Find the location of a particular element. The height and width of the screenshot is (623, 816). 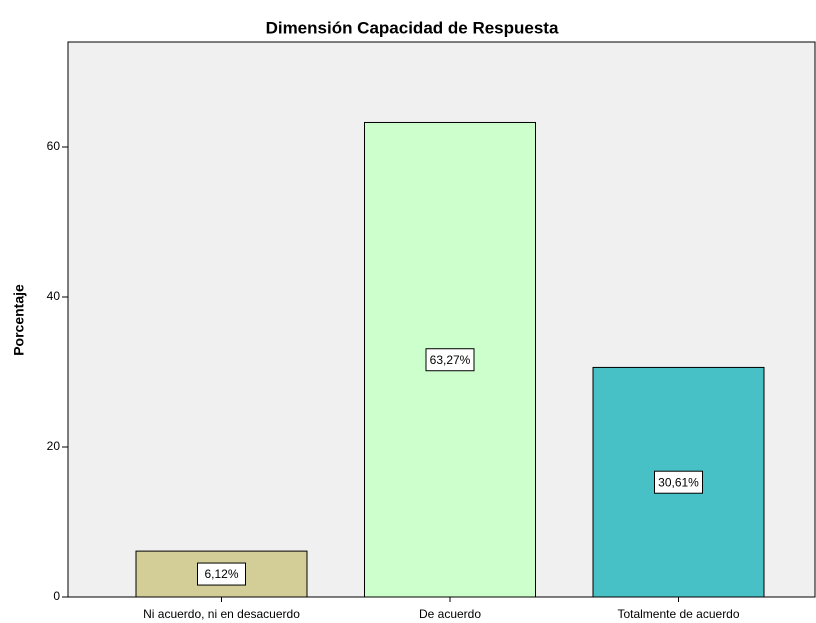

x-tick-label: De acuerdo is located at coordinates (450, 614).